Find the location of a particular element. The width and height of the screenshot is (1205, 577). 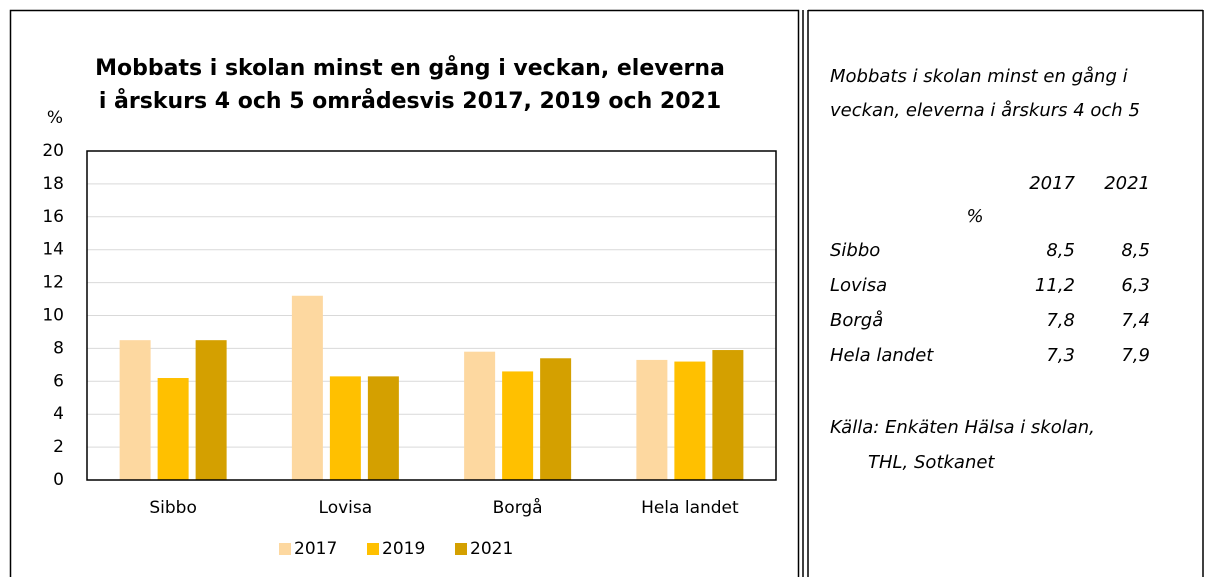

legend-label: 2017 is located at coordinates (315, 549).